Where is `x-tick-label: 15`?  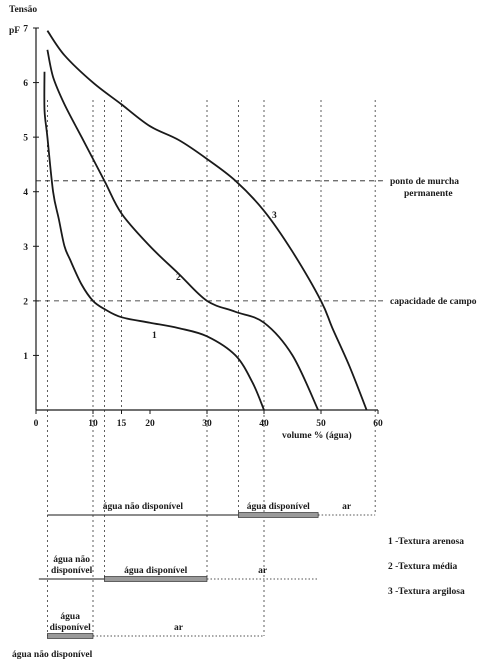 x-tick-label: 15 is located at coordinates (122, 424).